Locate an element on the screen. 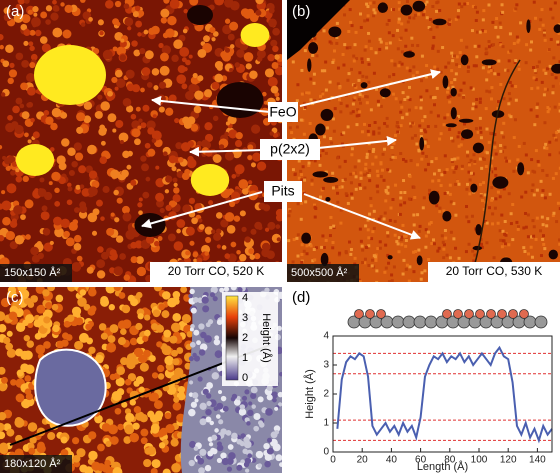 This screenshot has height=473, width=560. colorbar-label: Height (Å) is located at coordinates (266, 338).